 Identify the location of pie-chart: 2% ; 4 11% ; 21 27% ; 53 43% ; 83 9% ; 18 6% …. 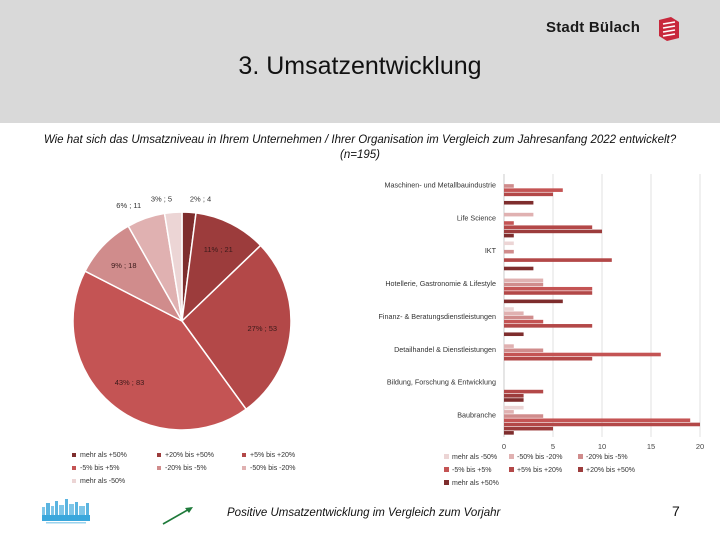
(182, 312).